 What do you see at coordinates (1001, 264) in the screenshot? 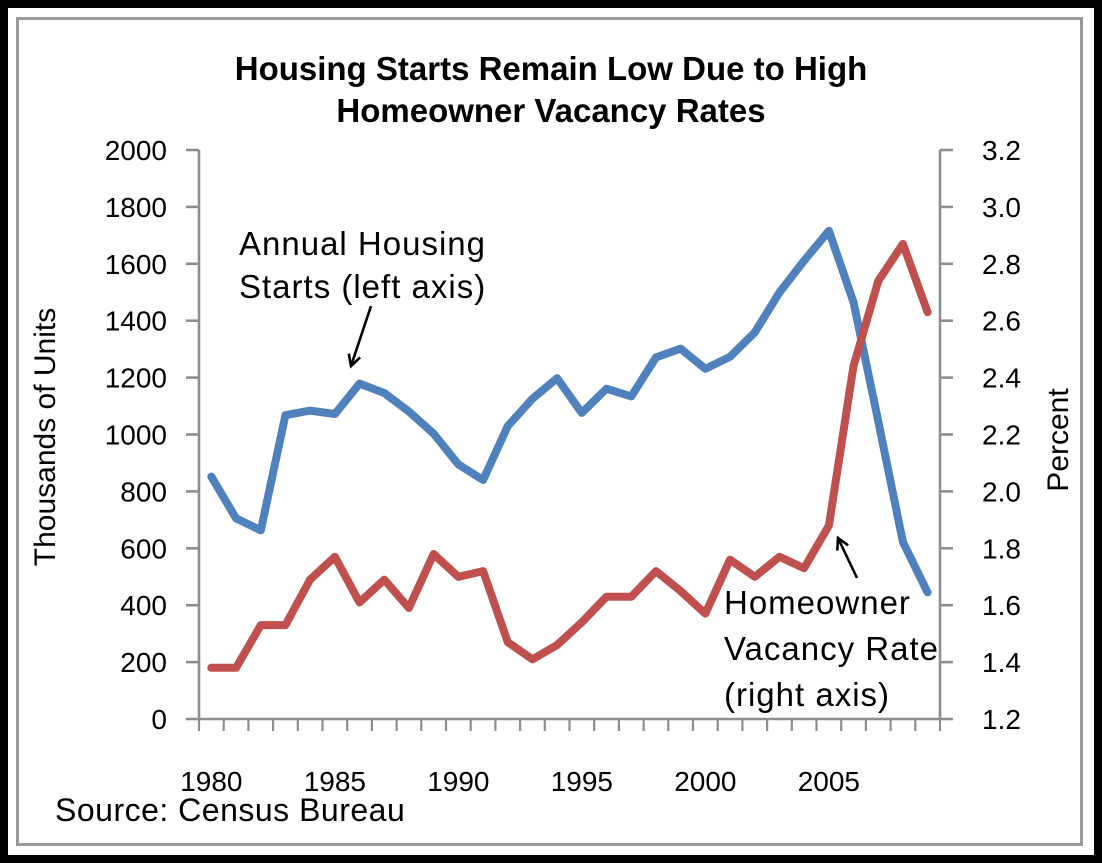
I see `right-axis-tick-label: 2.8` at bounding box center [1001, 264].